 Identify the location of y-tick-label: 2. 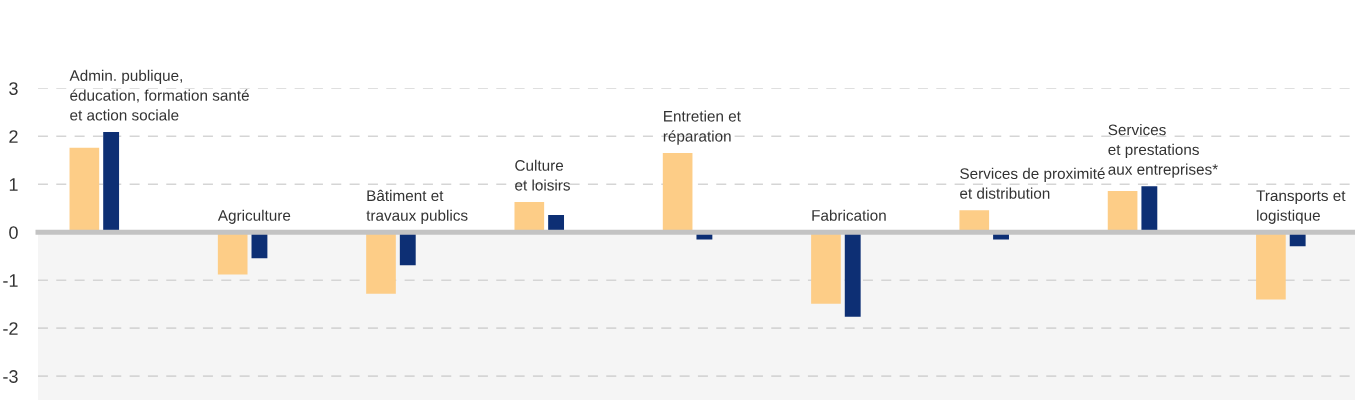
(13, 136).